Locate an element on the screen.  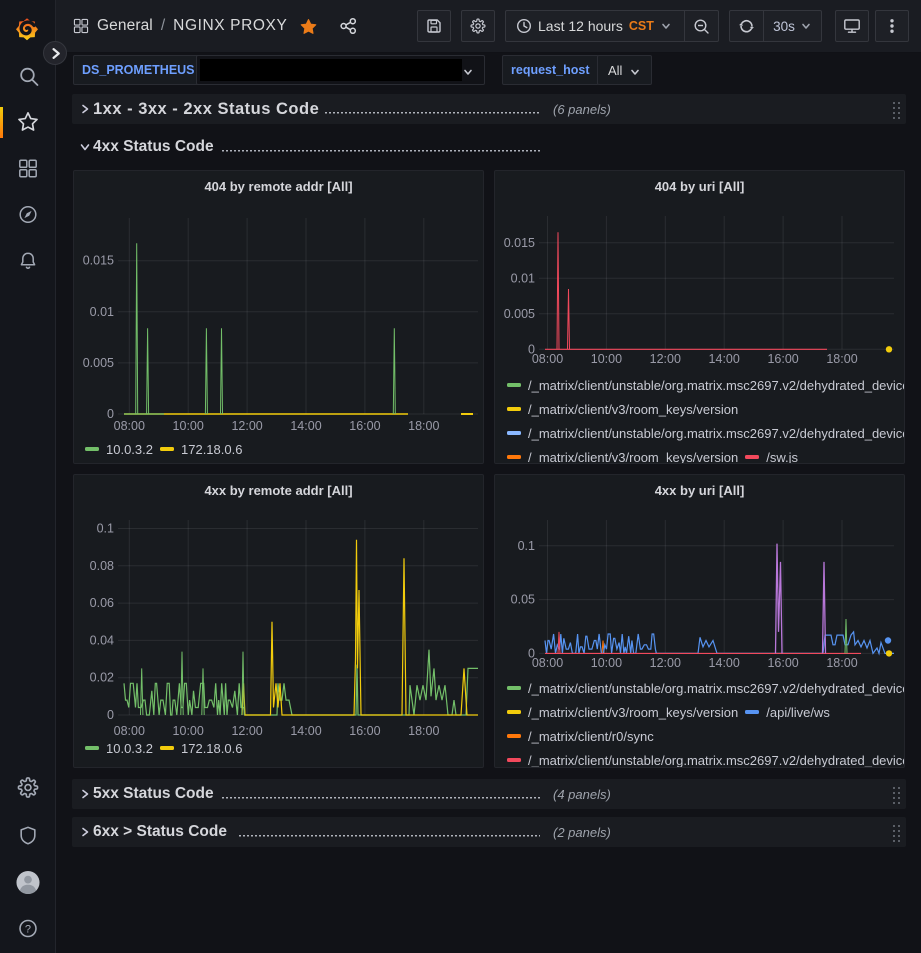
svg-text: 0.02 is located at coordinates (102, 678).